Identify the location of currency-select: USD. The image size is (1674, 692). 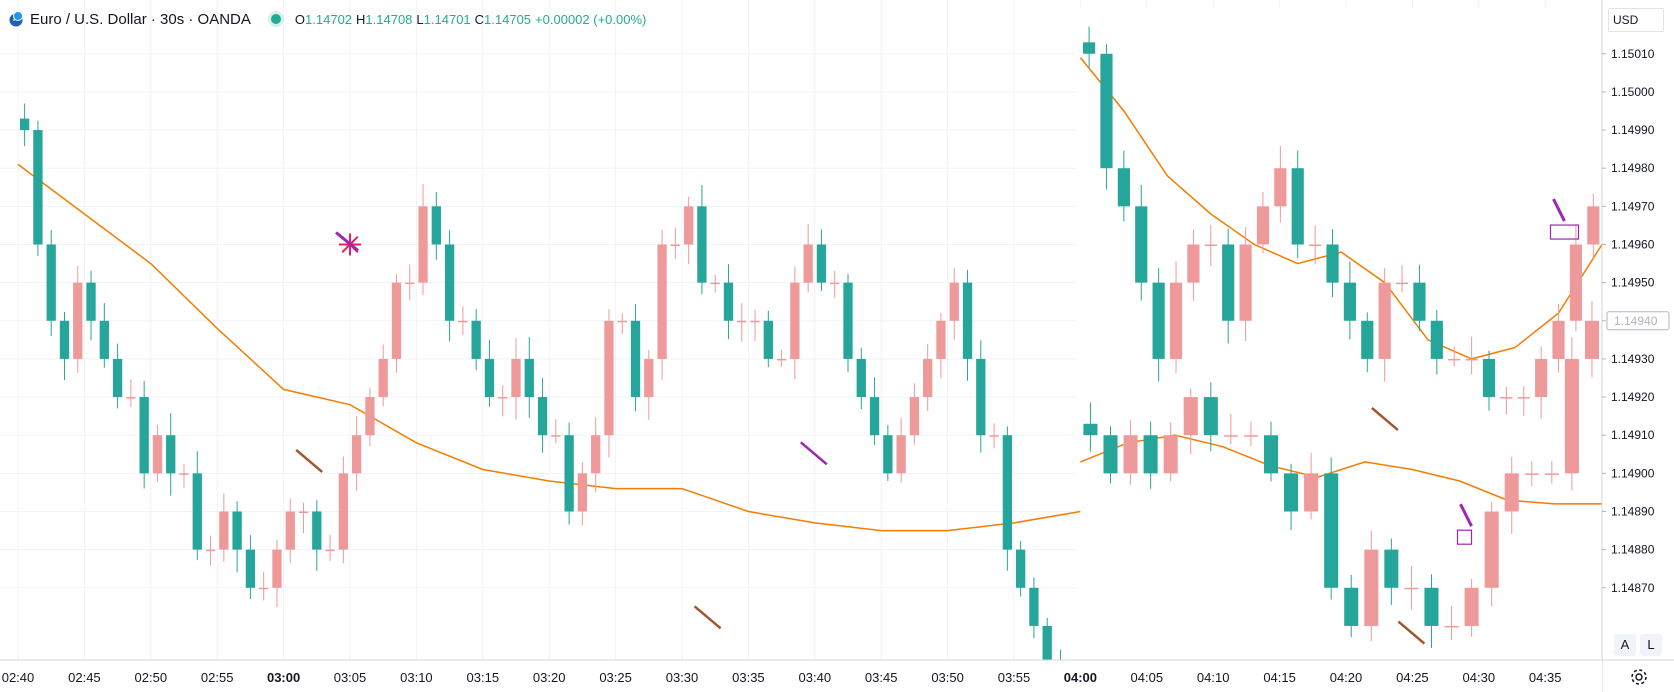
(1636, 20).